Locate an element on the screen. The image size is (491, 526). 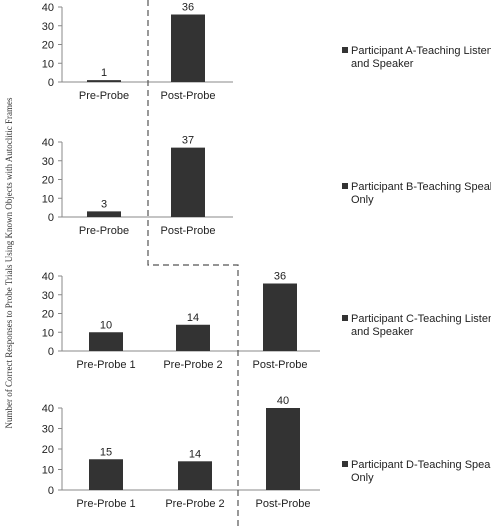
legend-label: Participant A-Teaching Listener is located at coordinates (421, 51).